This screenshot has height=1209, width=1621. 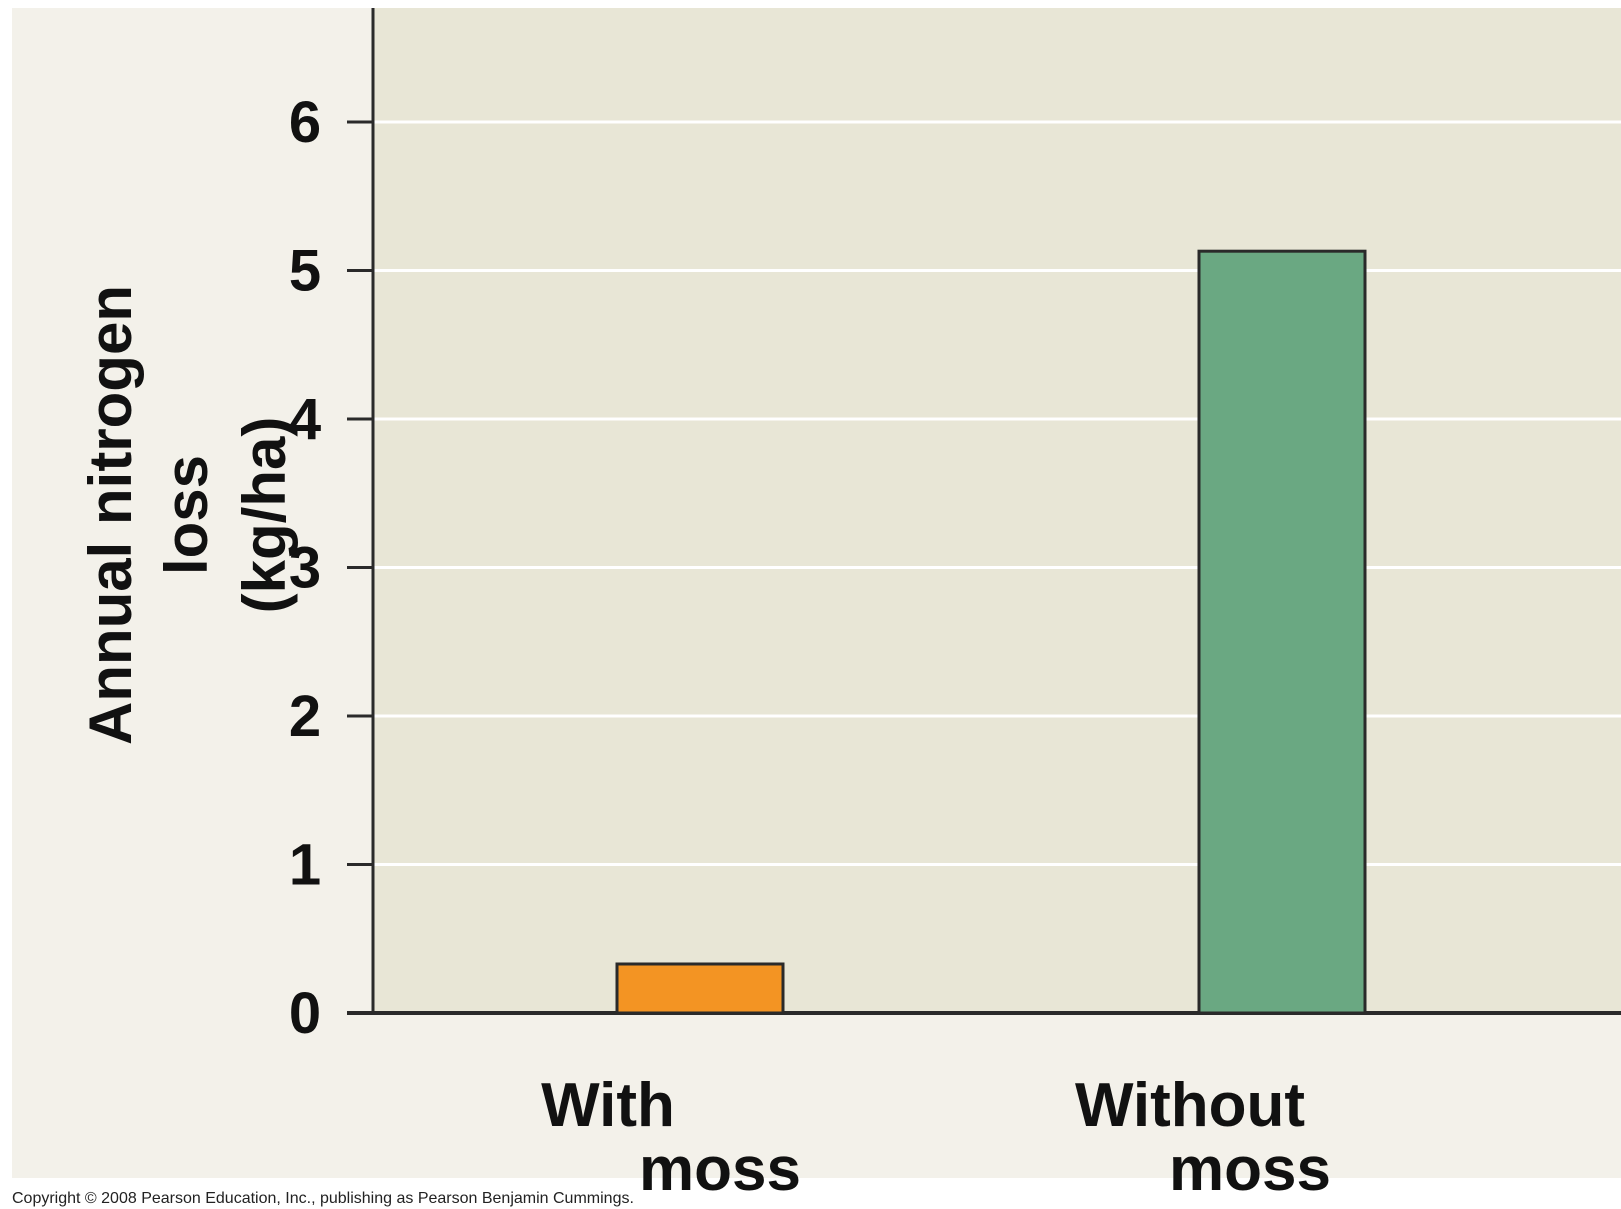 I want to click on y-axis-label: Annual nitrogen, so click(x=110, y=515).